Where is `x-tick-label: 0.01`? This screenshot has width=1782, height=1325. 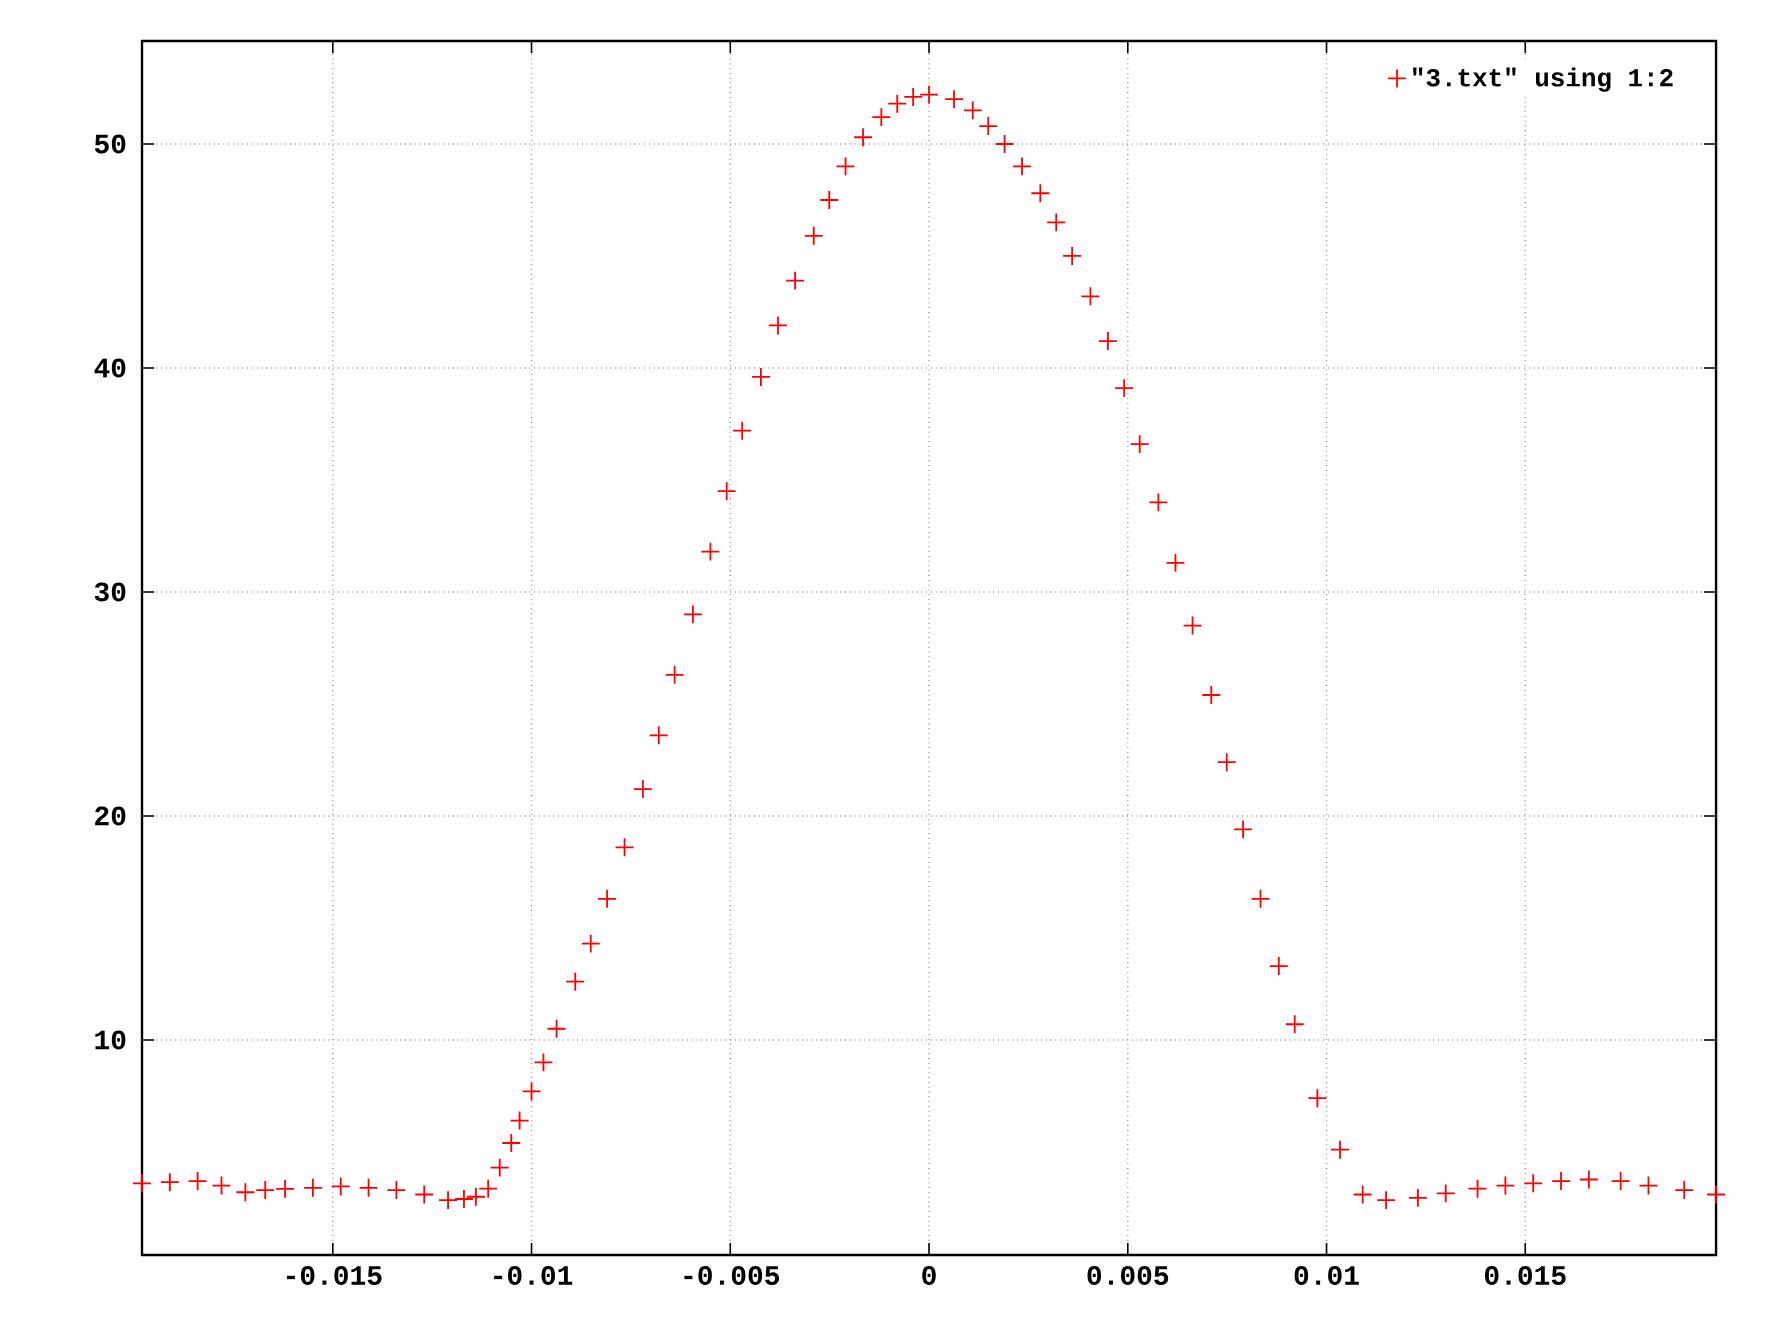 x-tick-label: 0.01 is located at coordinates (1326, 1275).